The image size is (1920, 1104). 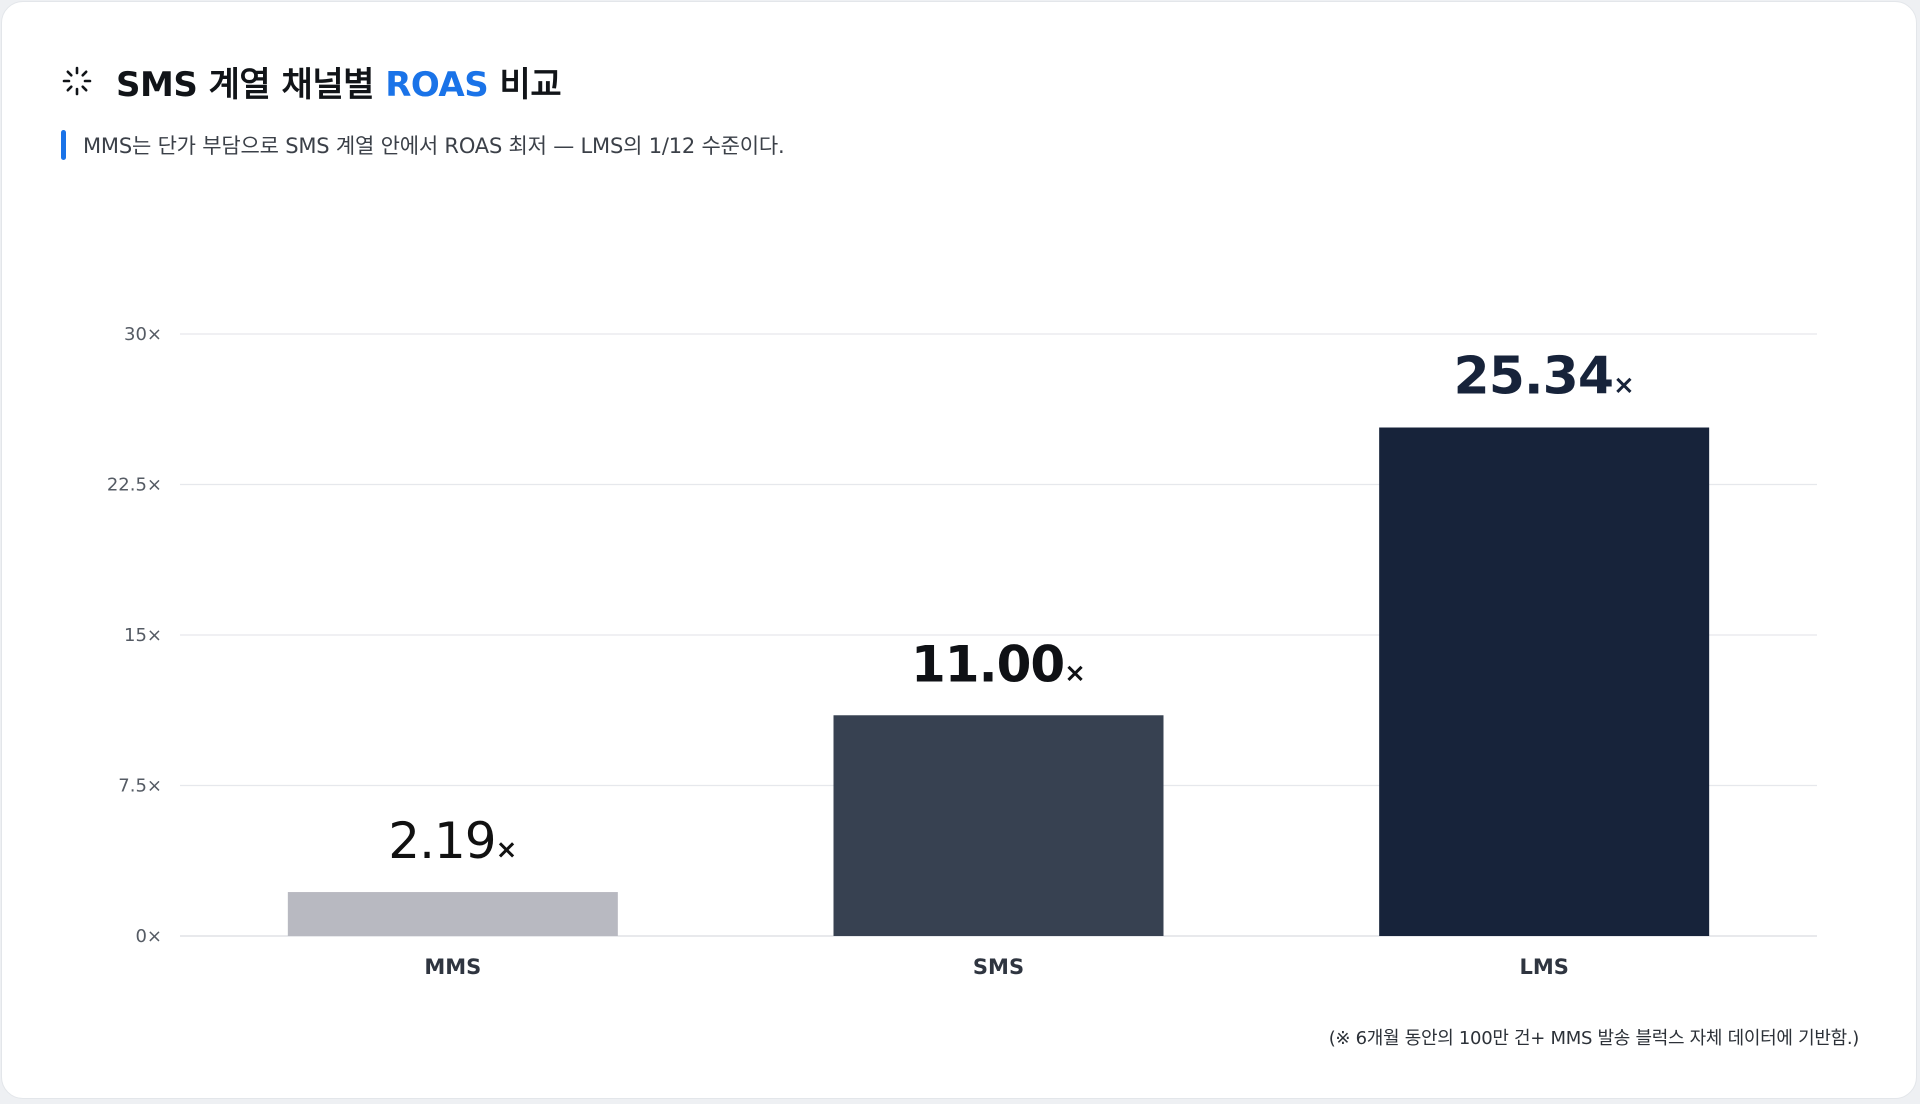 I want to click on title-row: SMS 계열 채널별 ROAS 비교, so click(x=312, y=81).